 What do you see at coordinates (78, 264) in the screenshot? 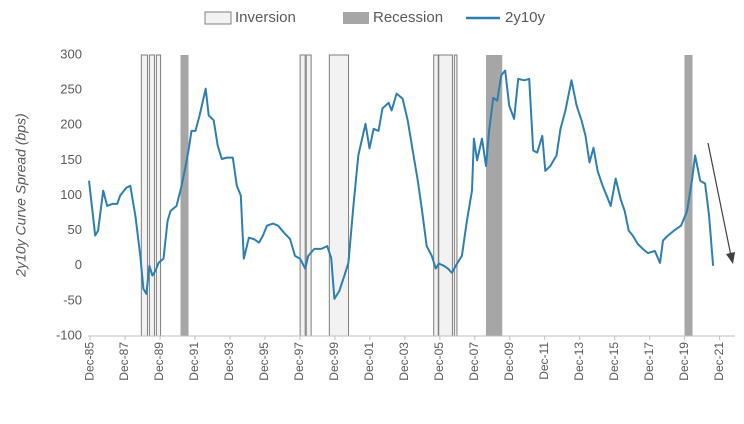
I see `y-tick-label: 0` at bounding box center [78, 264].